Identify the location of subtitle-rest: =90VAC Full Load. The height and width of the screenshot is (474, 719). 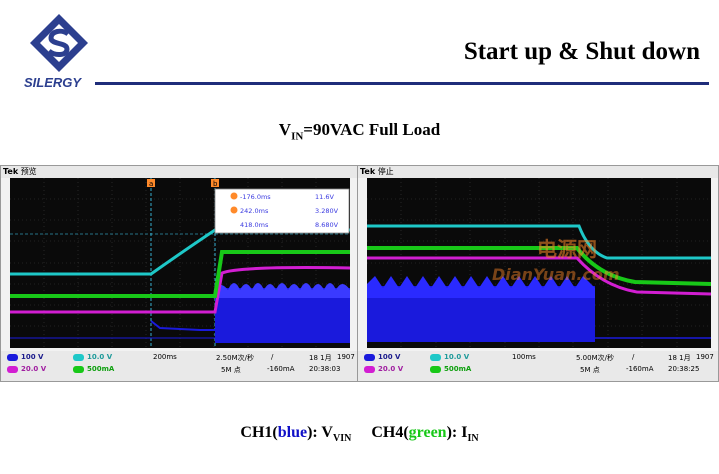
(372, 129).